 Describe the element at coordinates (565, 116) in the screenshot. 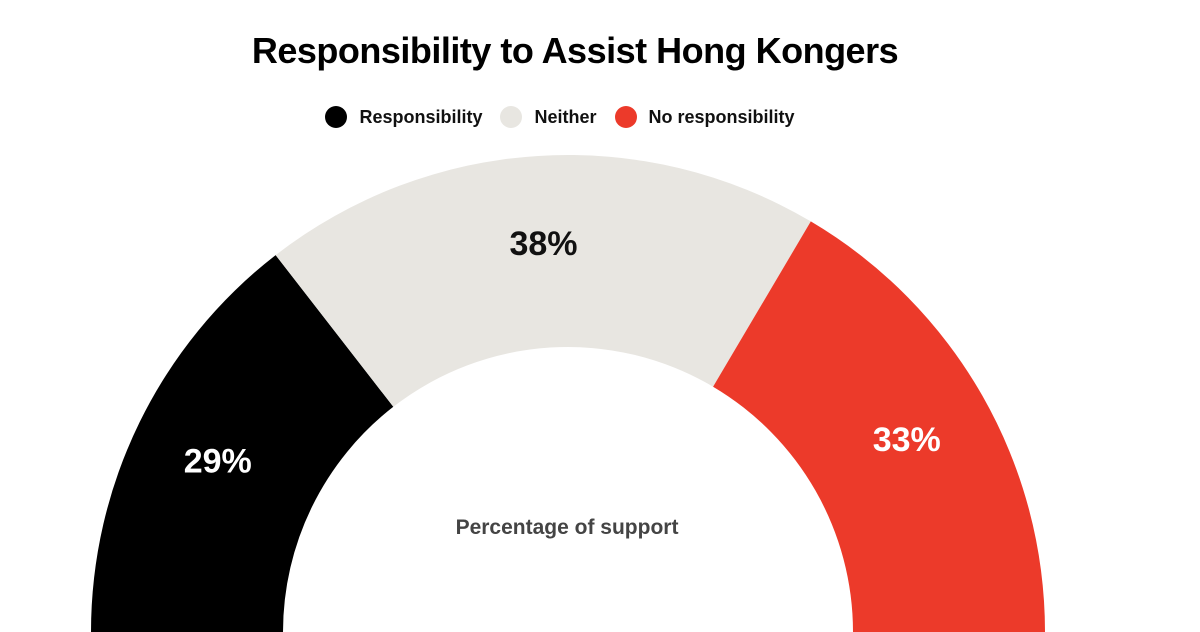

I see `legend-label-neither: Neither` at that location.